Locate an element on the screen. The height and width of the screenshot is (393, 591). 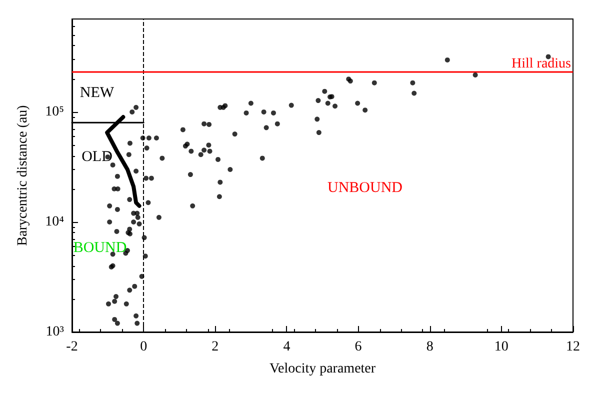
x-tick-label: 4 is located at coordinates (286, 347).